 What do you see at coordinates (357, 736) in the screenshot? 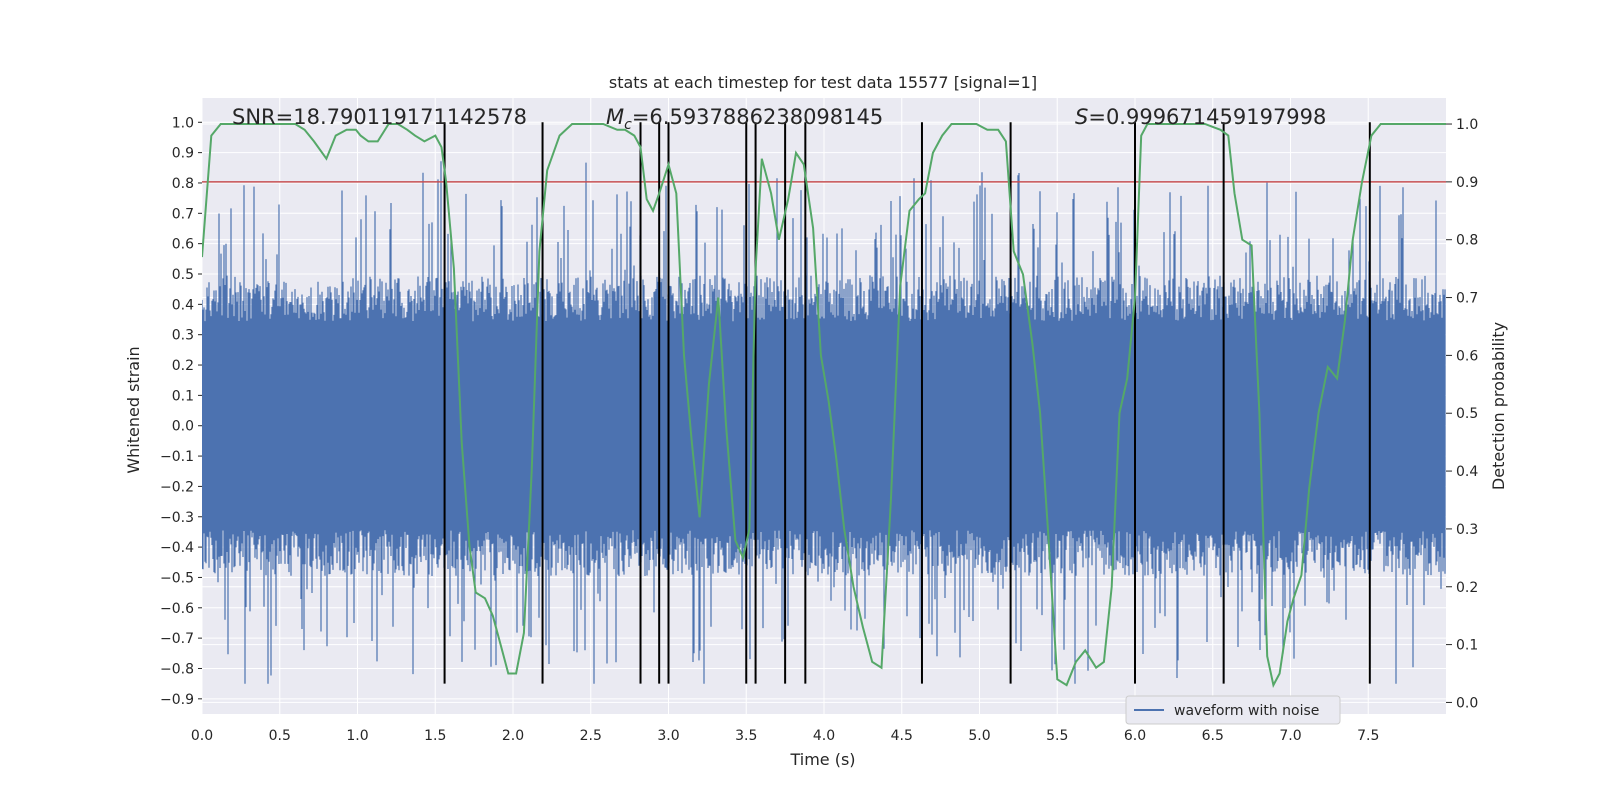
I see `x-tick-label-2: 1.0` at bounding box center [357, 736].